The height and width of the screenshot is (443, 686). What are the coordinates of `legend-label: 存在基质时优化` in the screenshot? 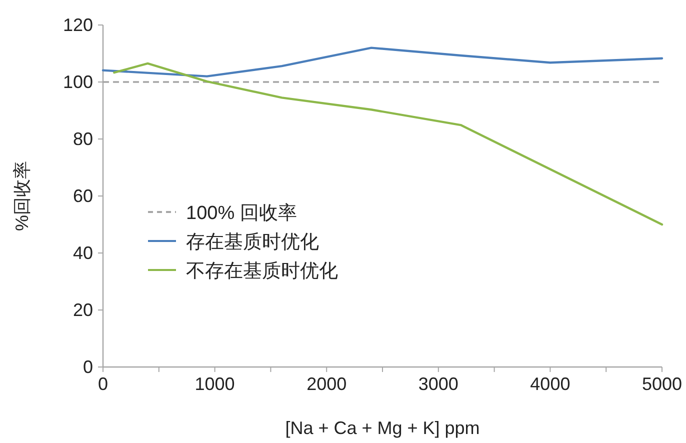 It's located at (252, 242).